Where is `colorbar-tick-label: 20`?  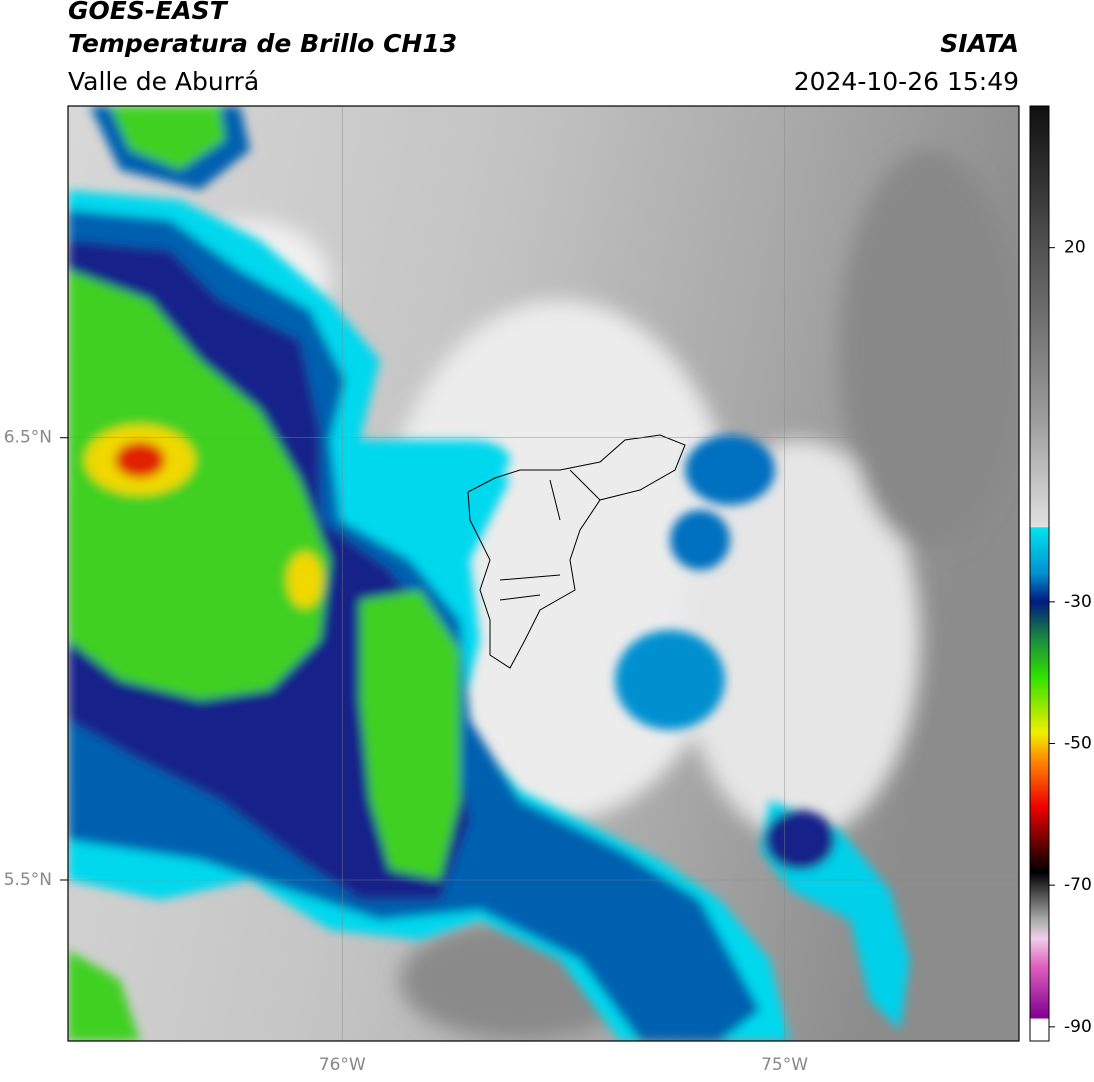
colorbar-tick-label: 20 is located at coordinates (1075, 248).